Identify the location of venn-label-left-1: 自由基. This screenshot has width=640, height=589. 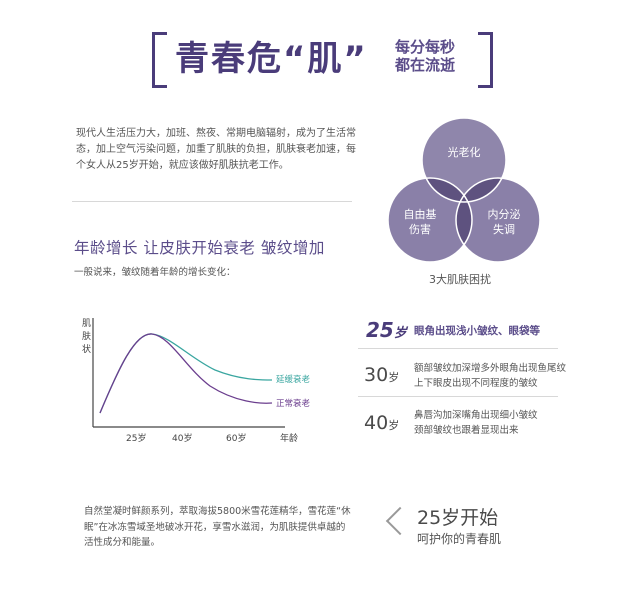
(420, 214).